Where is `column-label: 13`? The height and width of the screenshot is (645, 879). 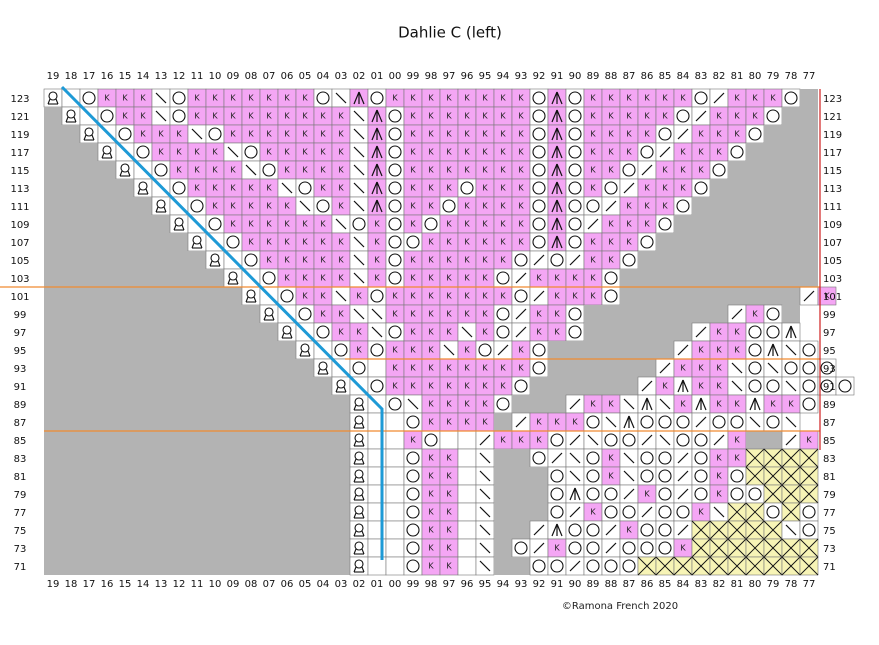 column-label: 13 is located at coordinates (161, 584).